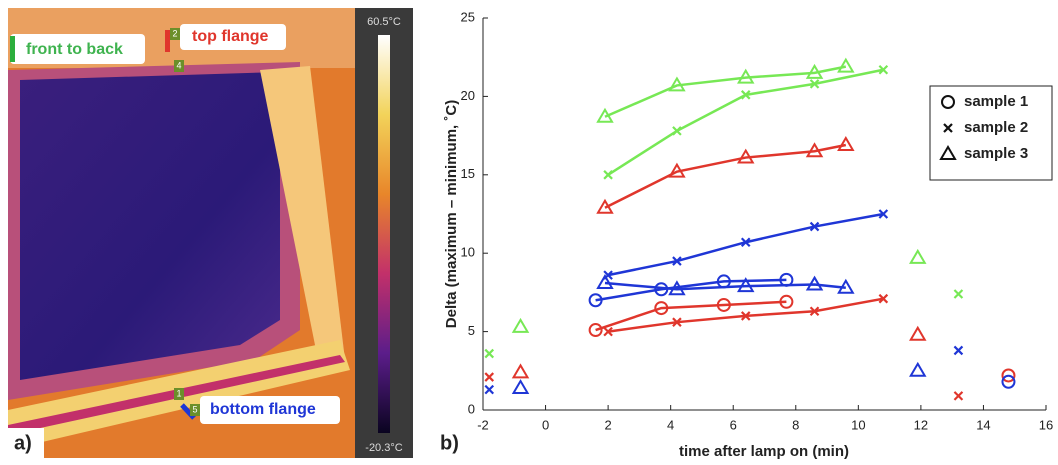 The height and width of the screenshot is (465, 1058). Describe the element at coordinates (996, 127) in the screenshot. I see `legend-label: sample 2` at that location.